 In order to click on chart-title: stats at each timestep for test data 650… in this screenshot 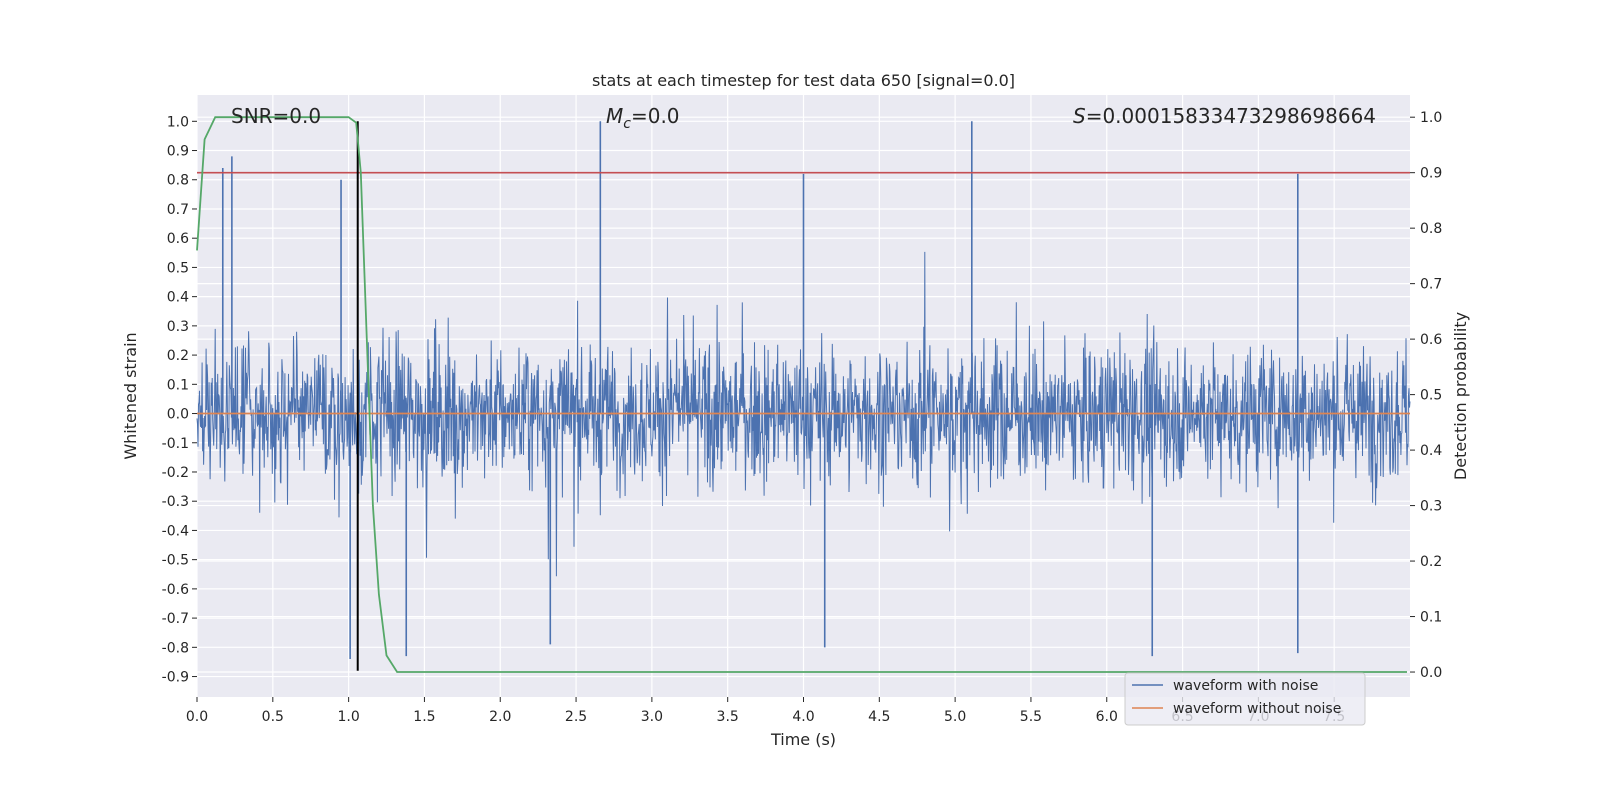, I will do `click(803, 80)`.